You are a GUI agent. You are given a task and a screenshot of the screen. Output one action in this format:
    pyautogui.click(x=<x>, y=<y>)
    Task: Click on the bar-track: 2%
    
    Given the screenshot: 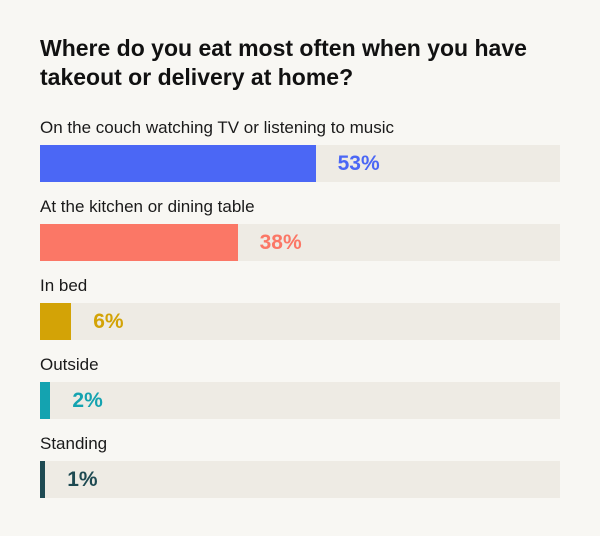 What is the action you would take?
    pyautogui.click(x=300, y=400)
    